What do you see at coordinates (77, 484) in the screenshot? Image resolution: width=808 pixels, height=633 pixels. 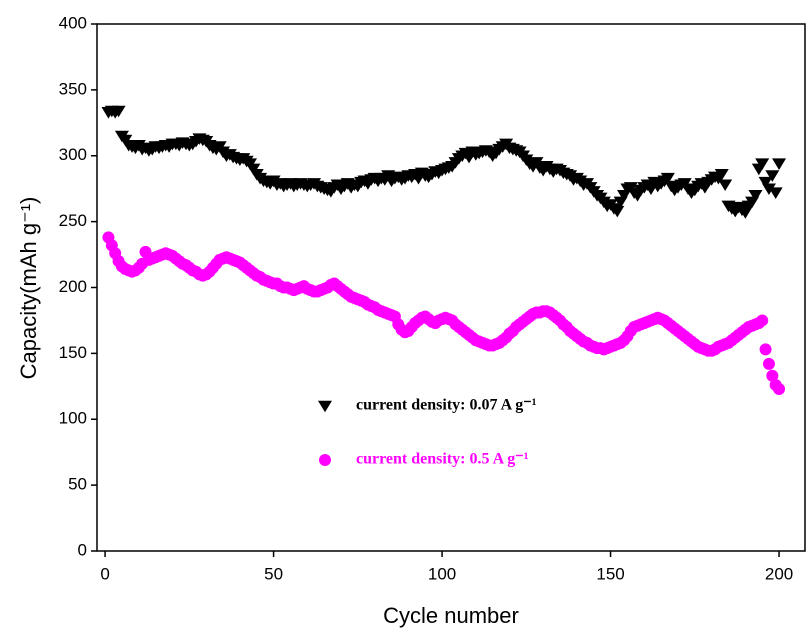 I see `y-tick-label: 50` at bounding box center [77, 484].